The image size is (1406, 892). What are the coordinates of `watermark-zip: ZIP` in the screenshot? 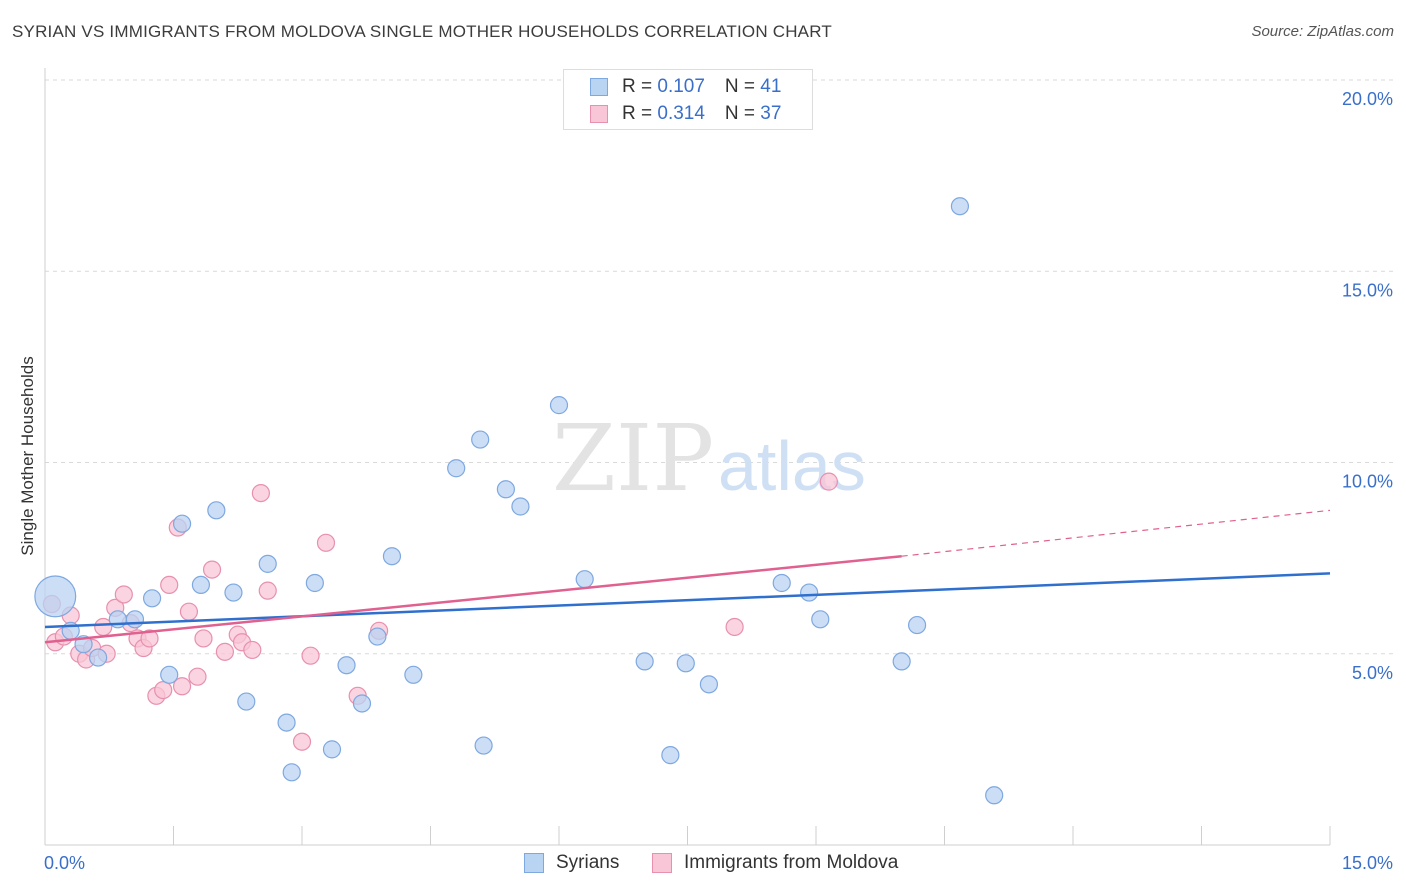 It's located at (633, 458).